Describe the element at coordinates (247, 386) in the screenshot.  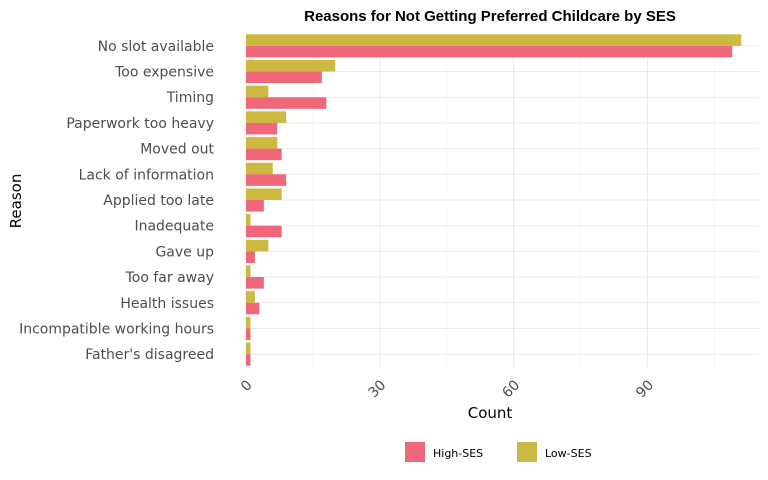
I see `x-tick-label: 0` at that location.